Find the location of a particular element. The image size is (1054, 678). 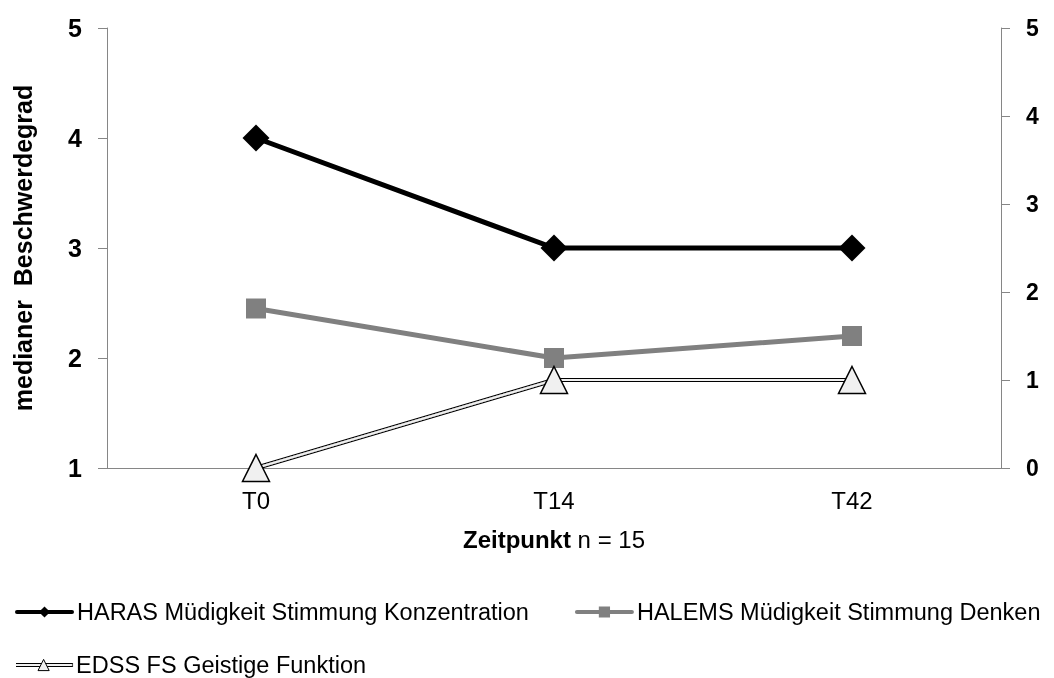

x-tick-label: T0 is located at coordinates (256, 500).